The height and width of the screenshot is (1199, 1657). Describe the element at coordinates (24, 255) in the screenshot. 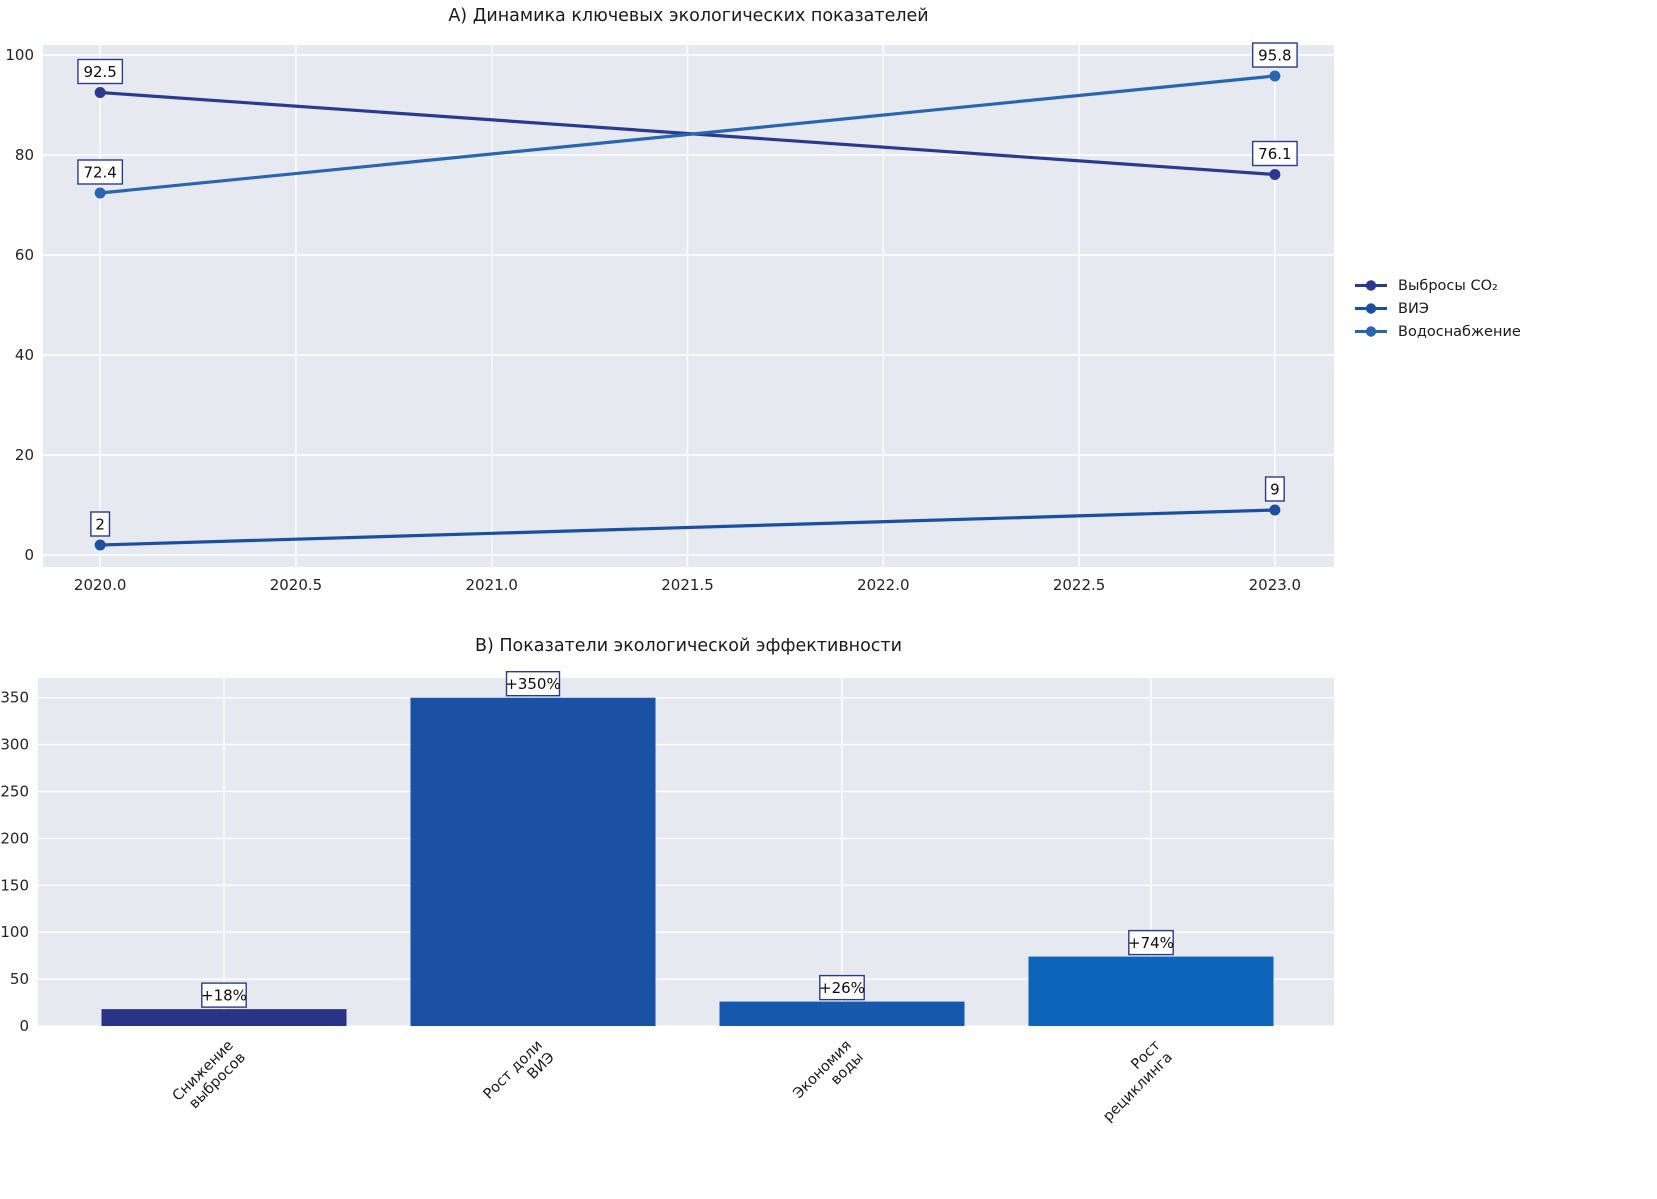

I see `y-axis-tick-label: 60` at that location.